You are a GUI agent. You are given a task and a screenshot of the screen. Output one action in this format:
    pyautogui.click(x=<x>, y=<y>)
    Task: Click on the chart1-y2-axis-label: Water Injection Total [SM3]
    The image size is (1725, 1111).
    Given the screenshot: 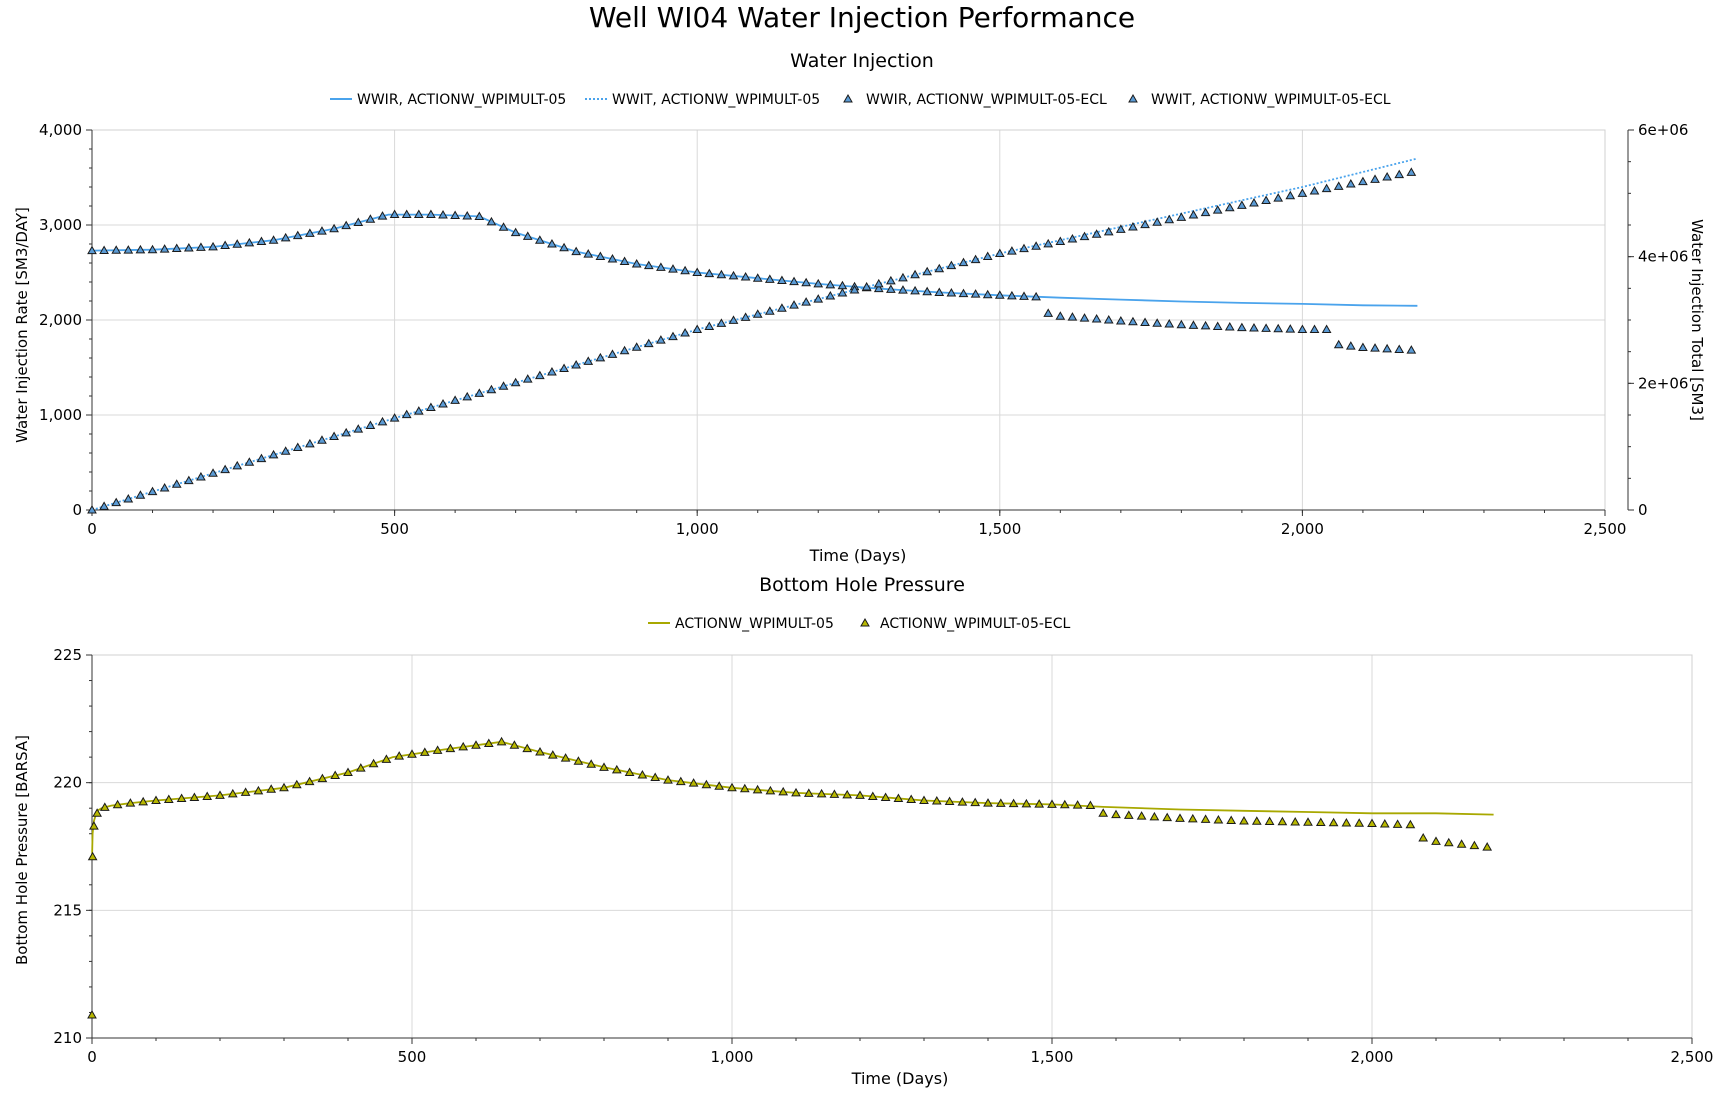 What is the action you would take?
    pyautogui.click(x=1697, y=320)
    